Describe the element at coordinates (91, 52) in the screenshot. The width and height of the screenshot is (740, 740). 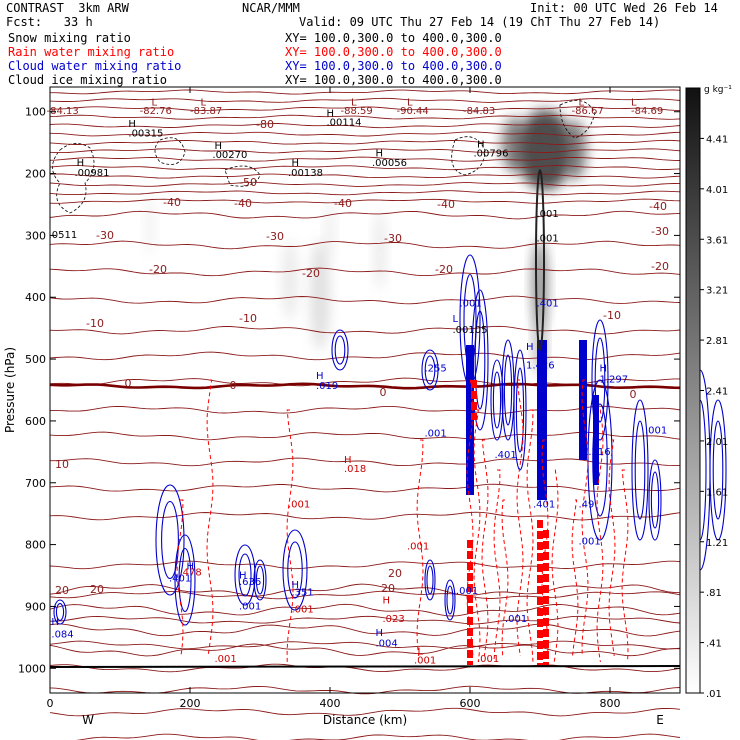
I see `field-rain-name: Rain water mixing ratio` at that location.